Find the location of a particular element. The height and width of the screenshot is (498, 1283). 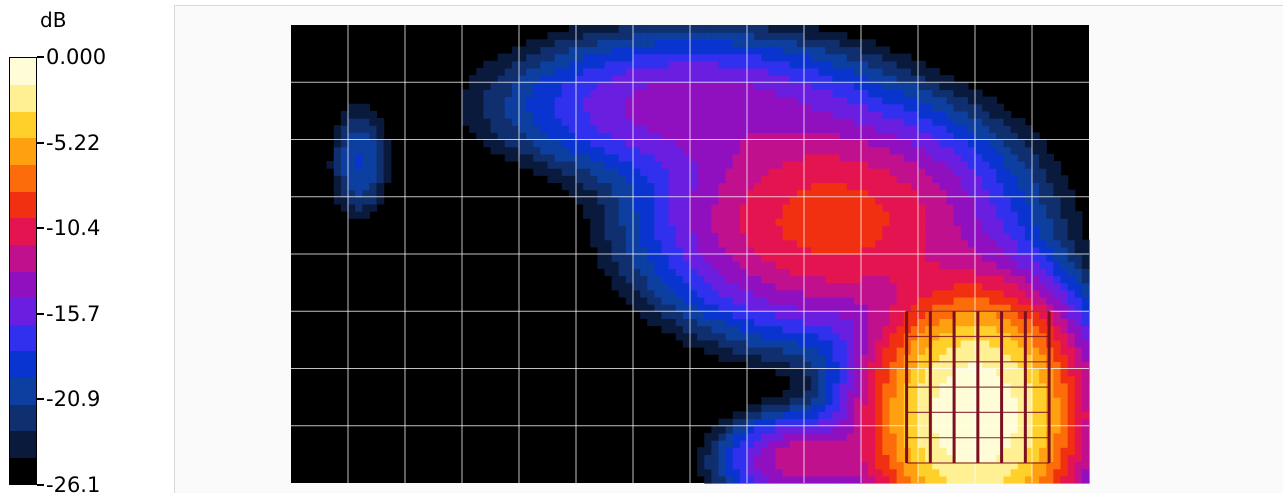

colorbar-tick-mark is located at coordinates (40, 142).